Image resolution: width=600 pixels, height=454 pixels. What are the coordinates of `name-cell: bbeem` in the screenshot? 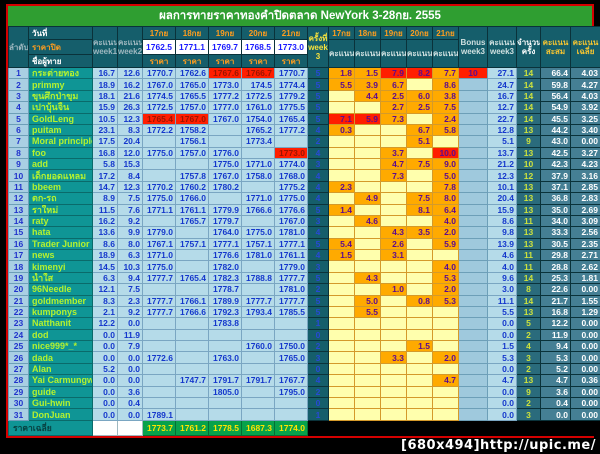 It's located at (60, 187).